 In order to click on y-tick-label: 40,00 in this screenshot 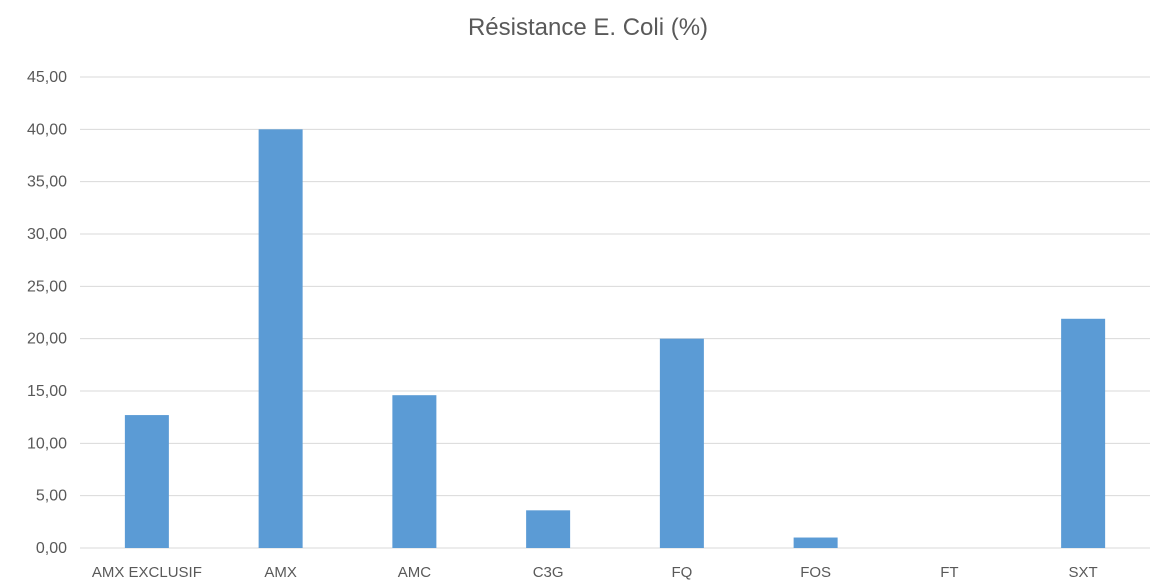, I will do `click(47, 129)`.